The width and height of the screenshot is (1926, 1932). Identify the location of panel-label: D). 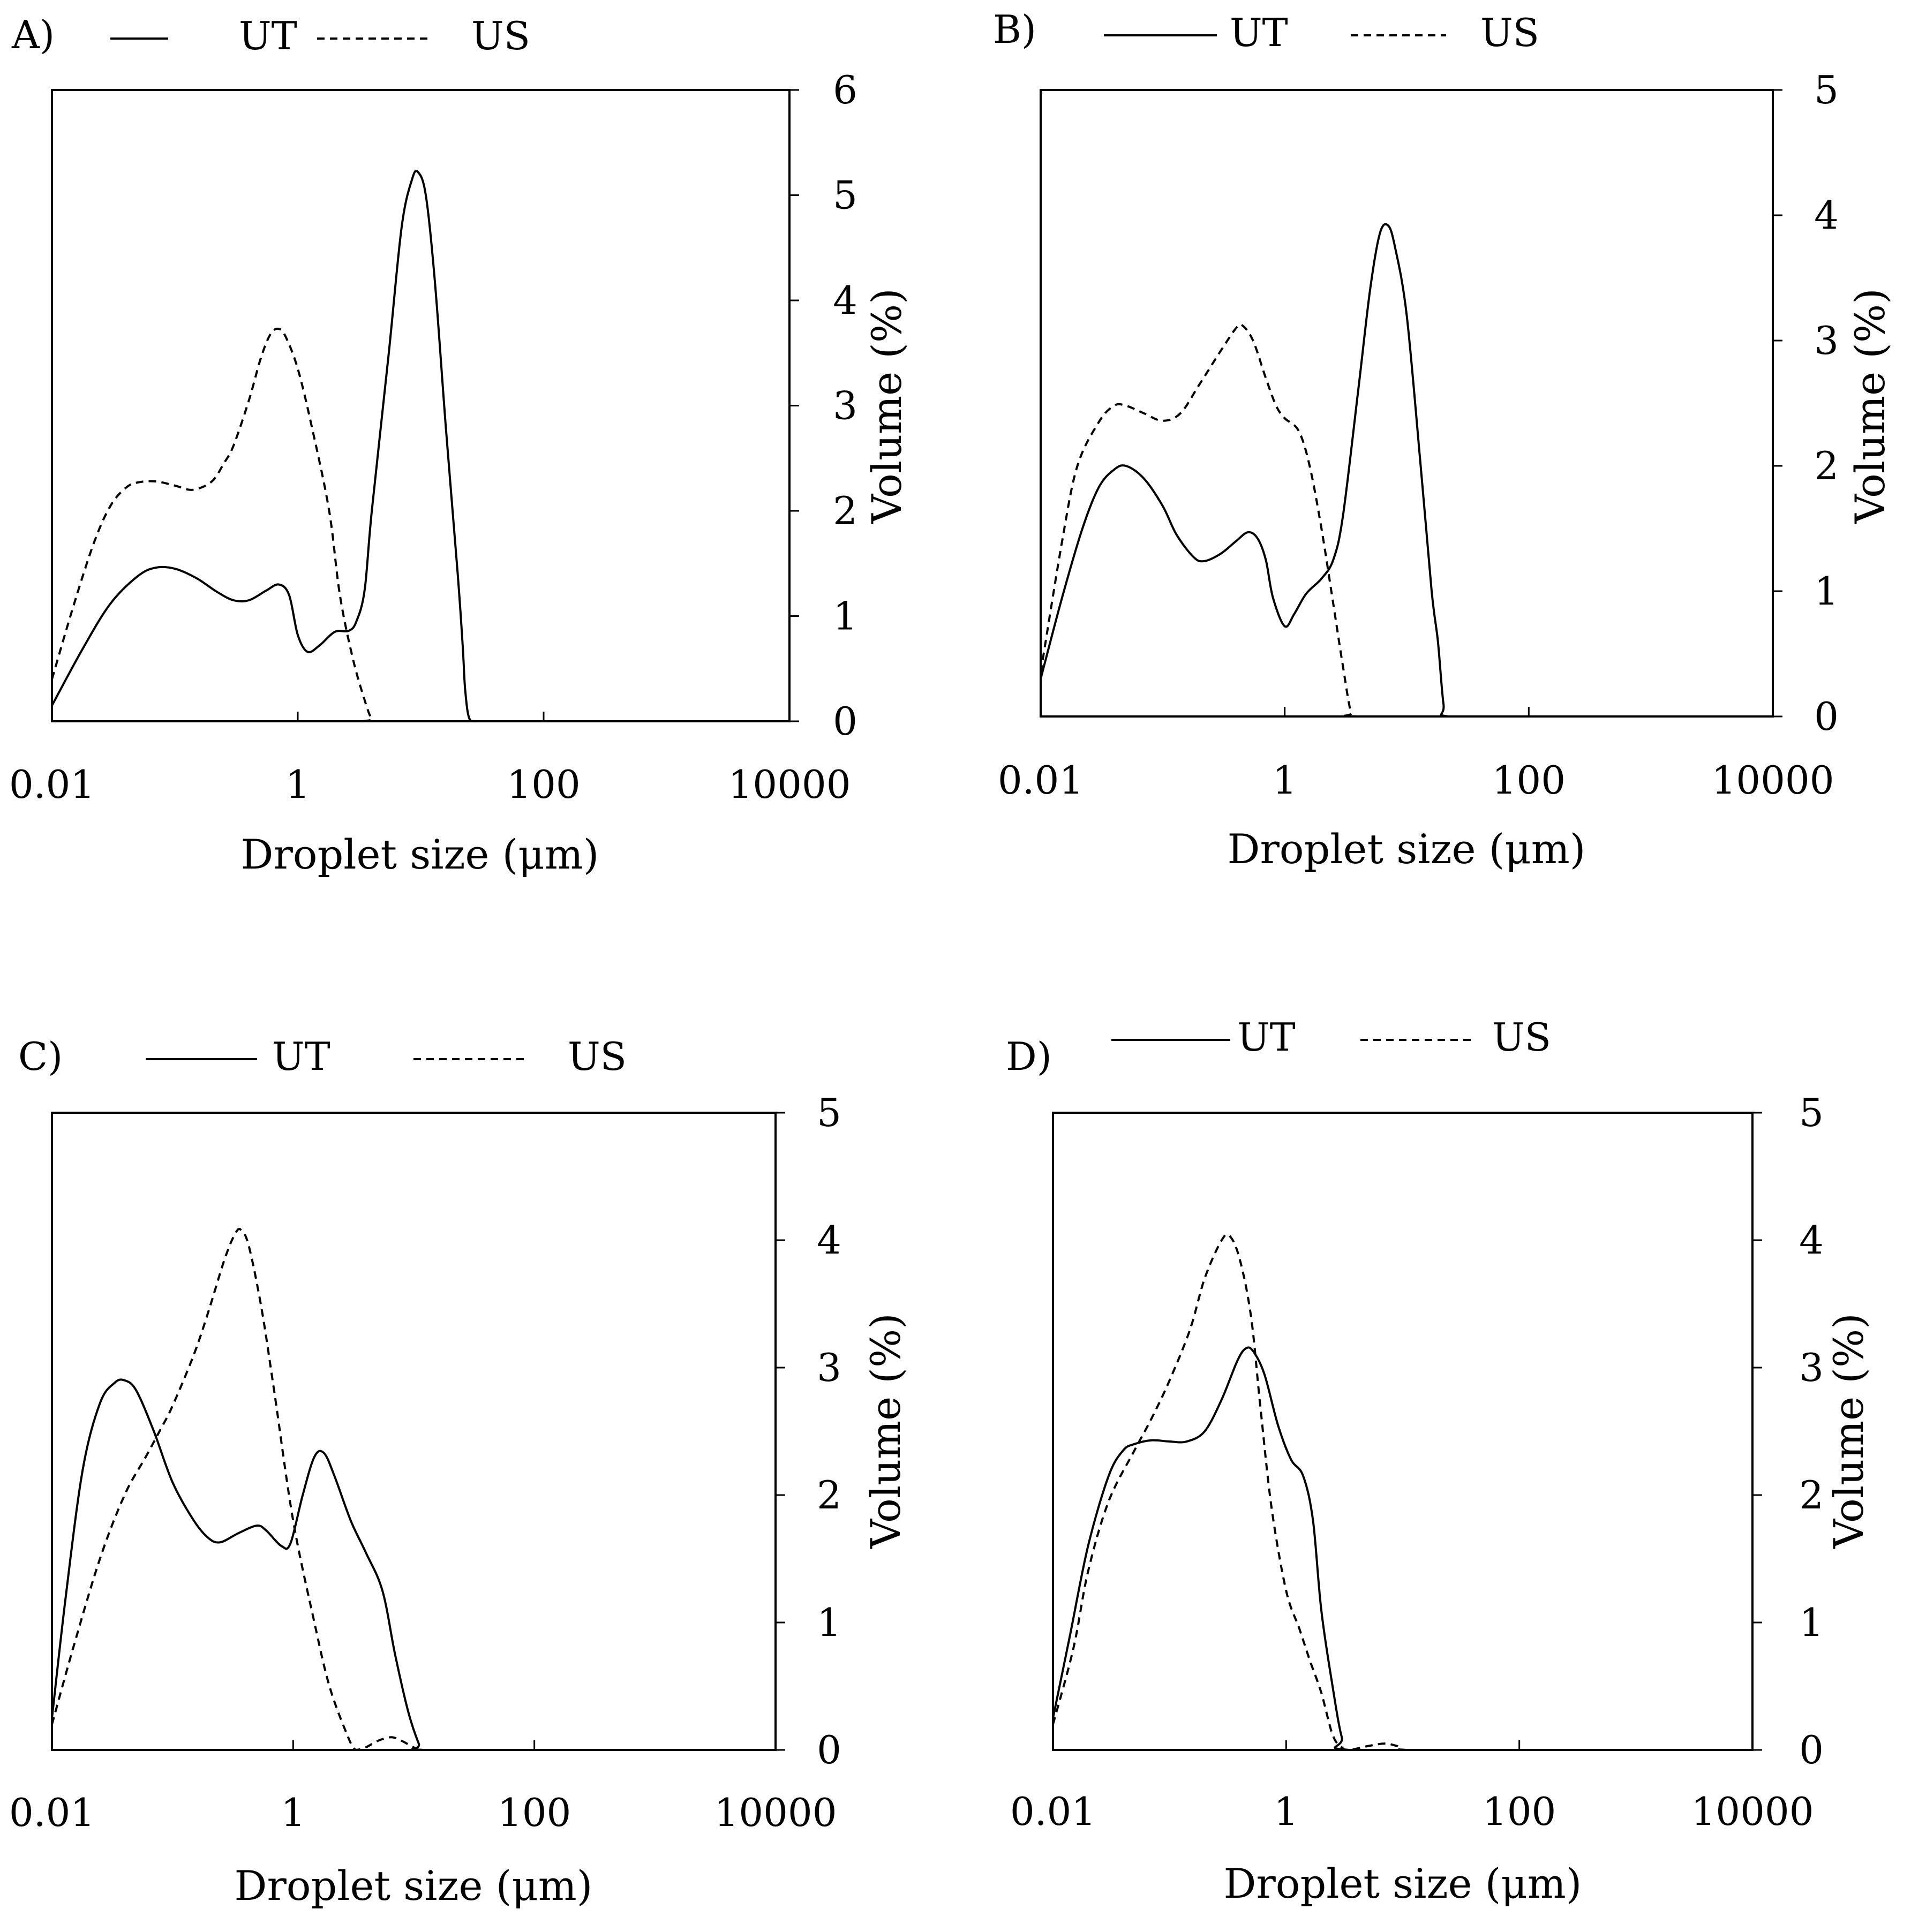
(1029, 1057).